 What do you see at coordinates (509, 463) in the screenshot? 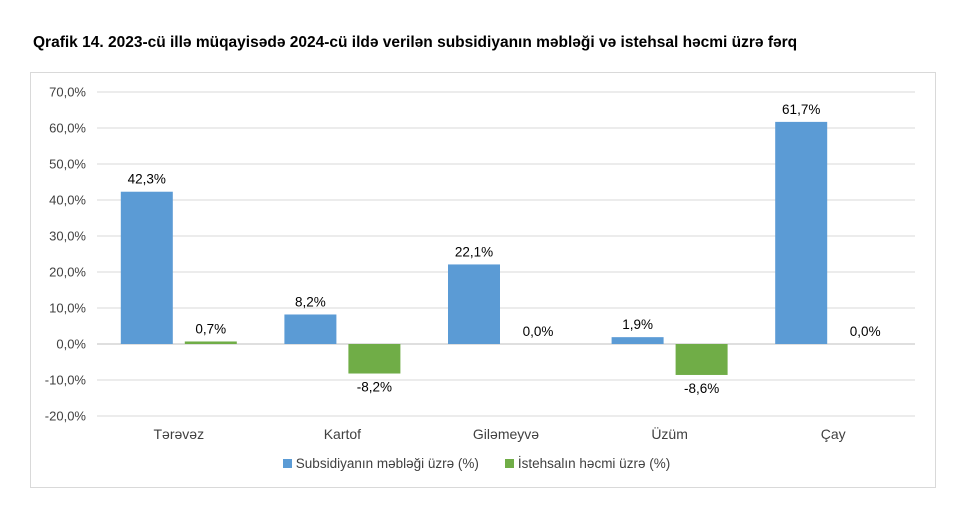
I see `legend-swatch-production` at bounding box center [509, 463].